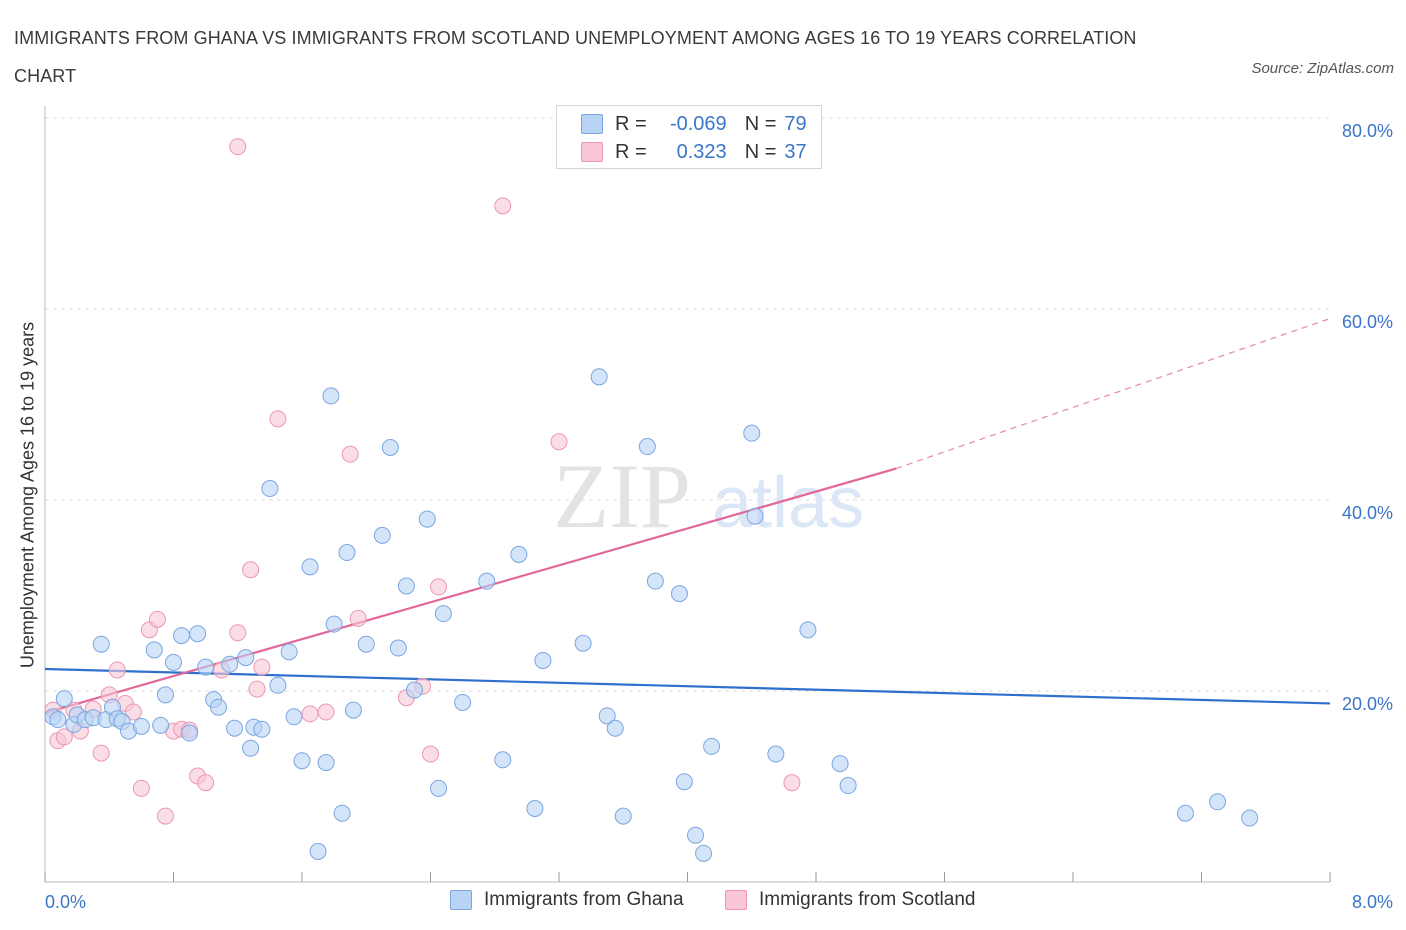 The image size is (1406, 930). I want to click on ghana-r-value: -0.069, so click(698, 123).